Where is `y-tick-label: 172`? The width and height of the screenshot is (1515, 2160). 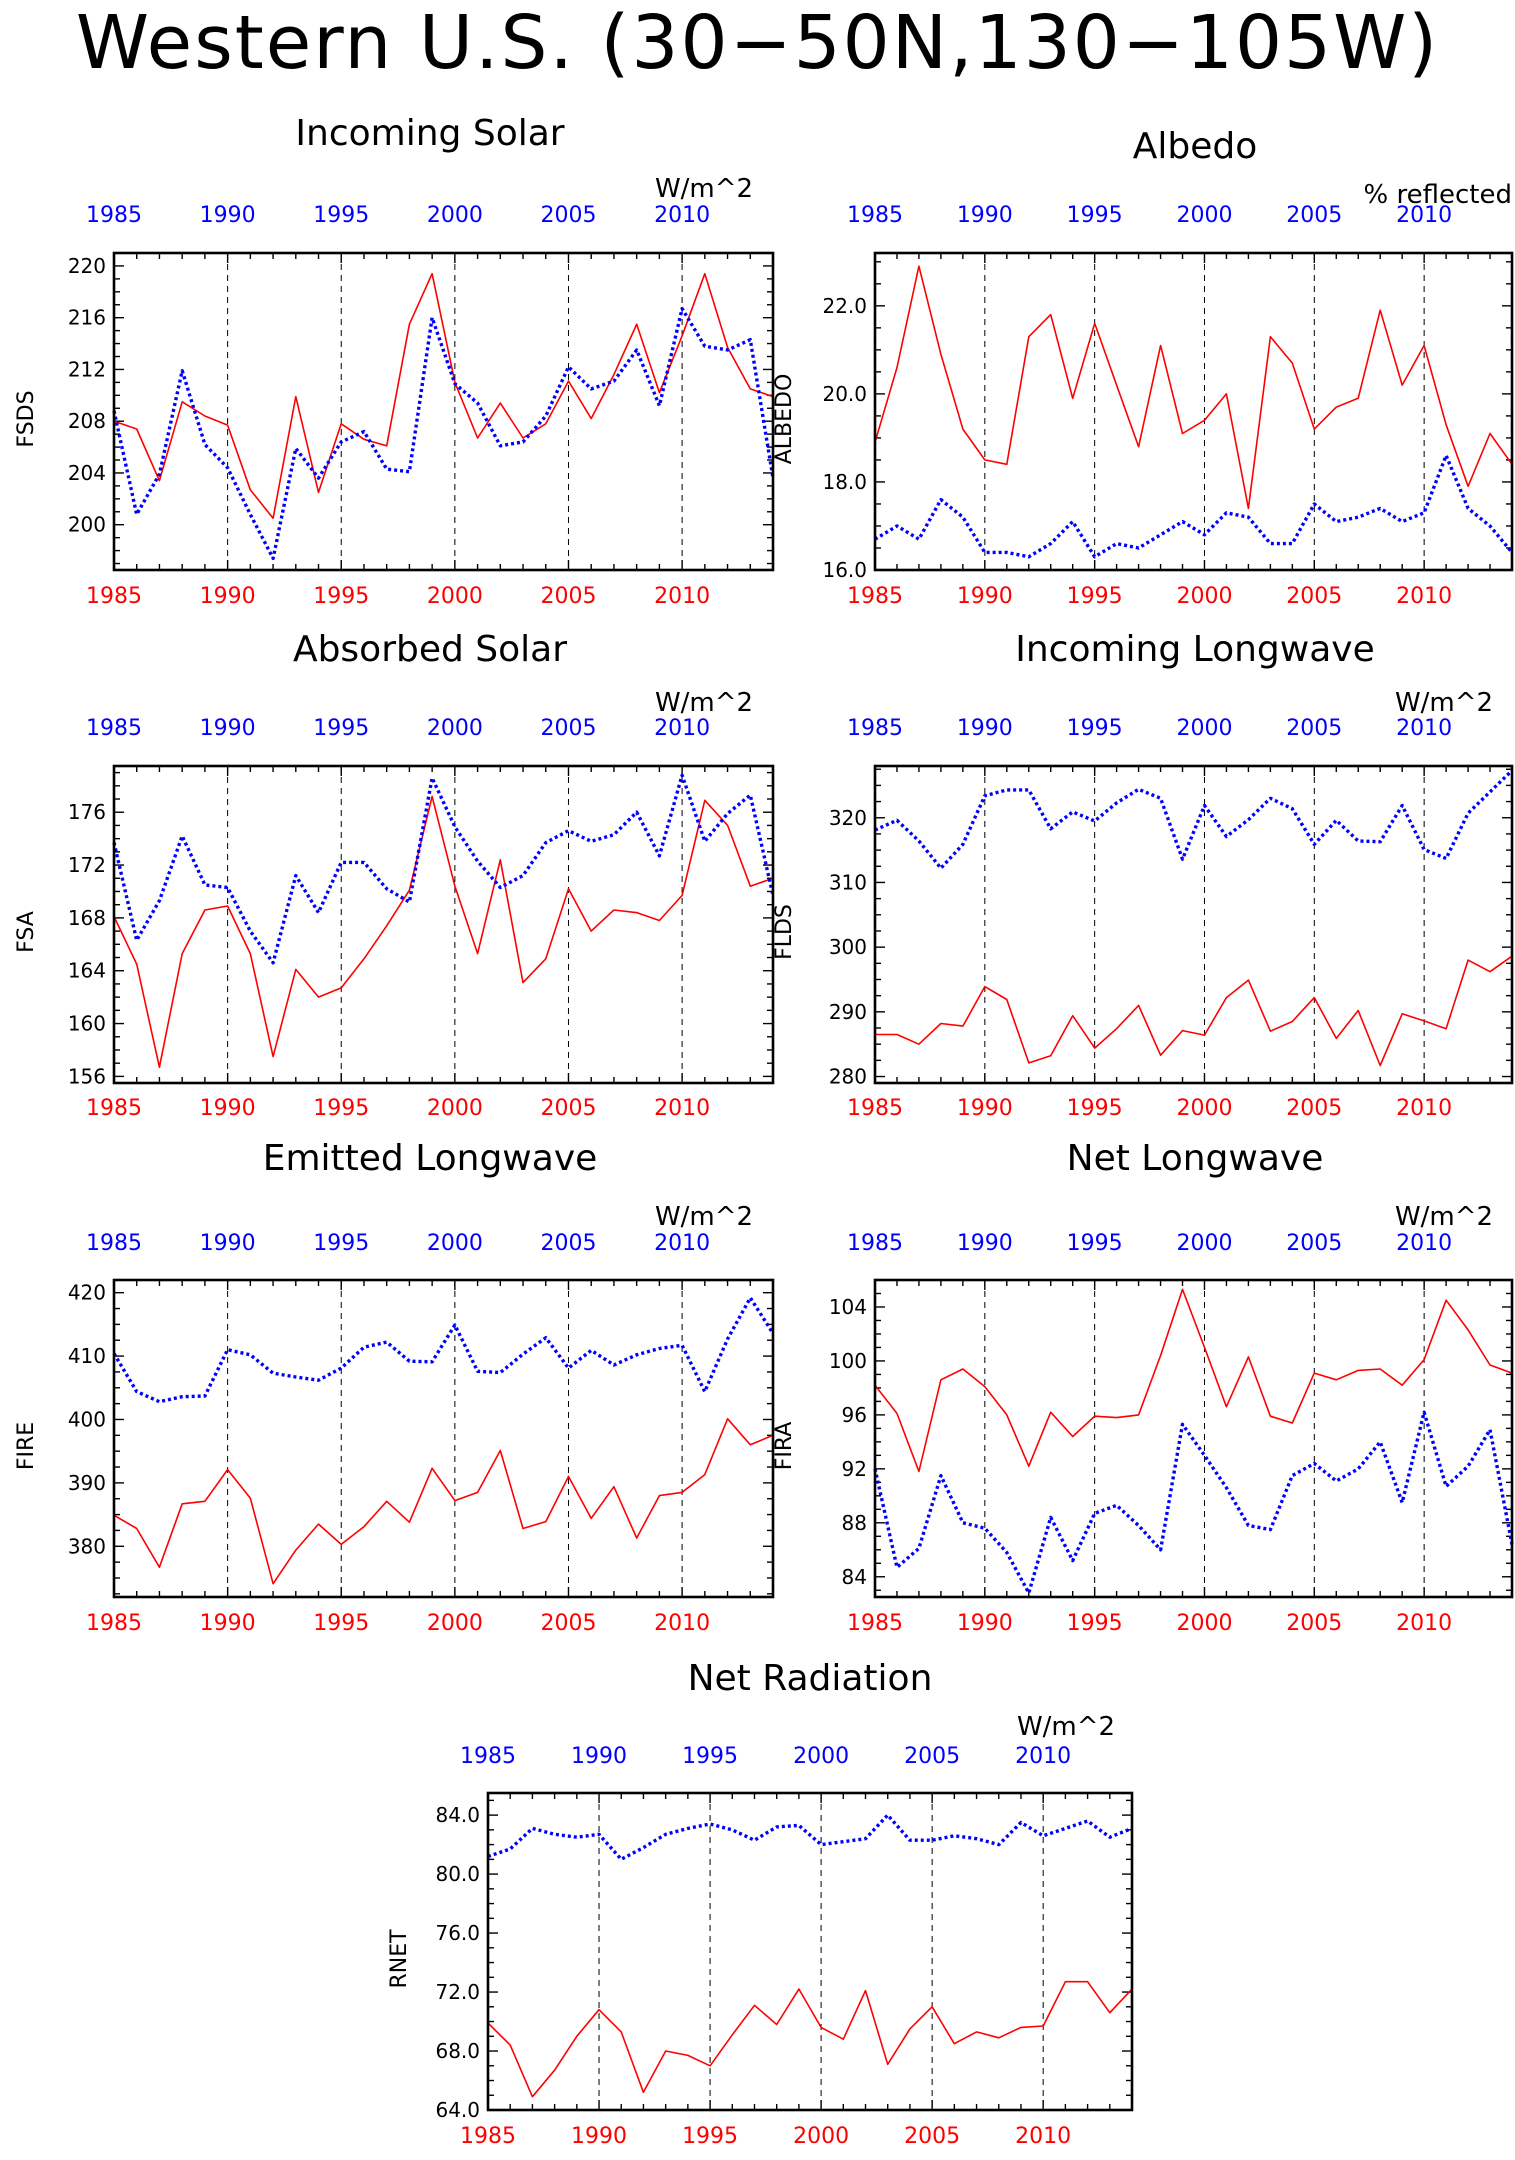
y-tick-label: 172 is located at coordinates (87, 865).